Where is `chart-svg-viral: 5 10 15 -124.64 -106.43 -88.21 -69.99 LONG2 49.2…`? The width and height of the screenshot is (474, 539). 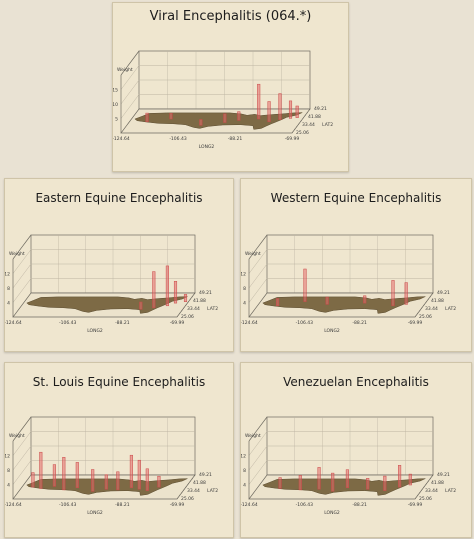 chart-svg-viral: 5 10 15 -124.64 -106.43 -88.21 -69.99 LONG2 49.2… is located at coordinates (223, 100).